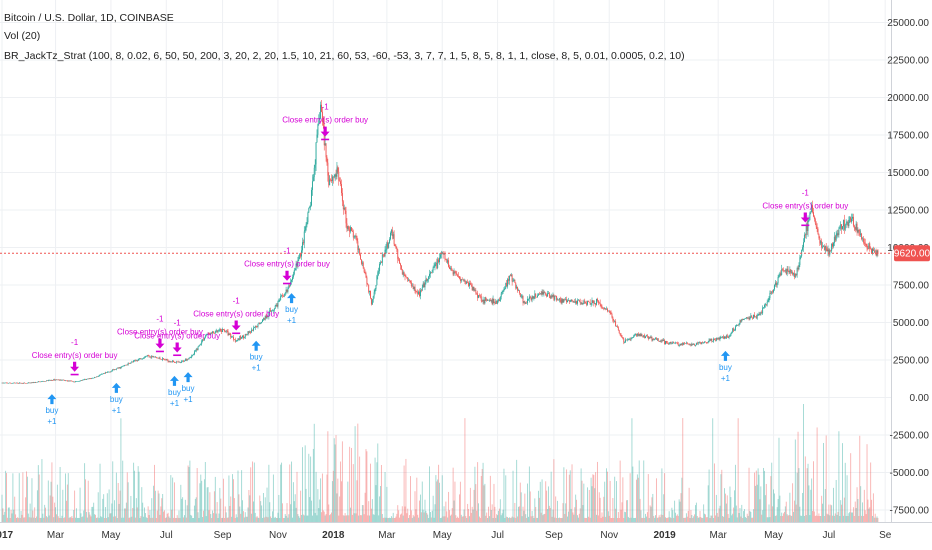 The width and height of the screenshot is (932, 550). Describe the element at coordinates (160, 343) in the screenshot. I see `sell-arrow-icon` at that location.